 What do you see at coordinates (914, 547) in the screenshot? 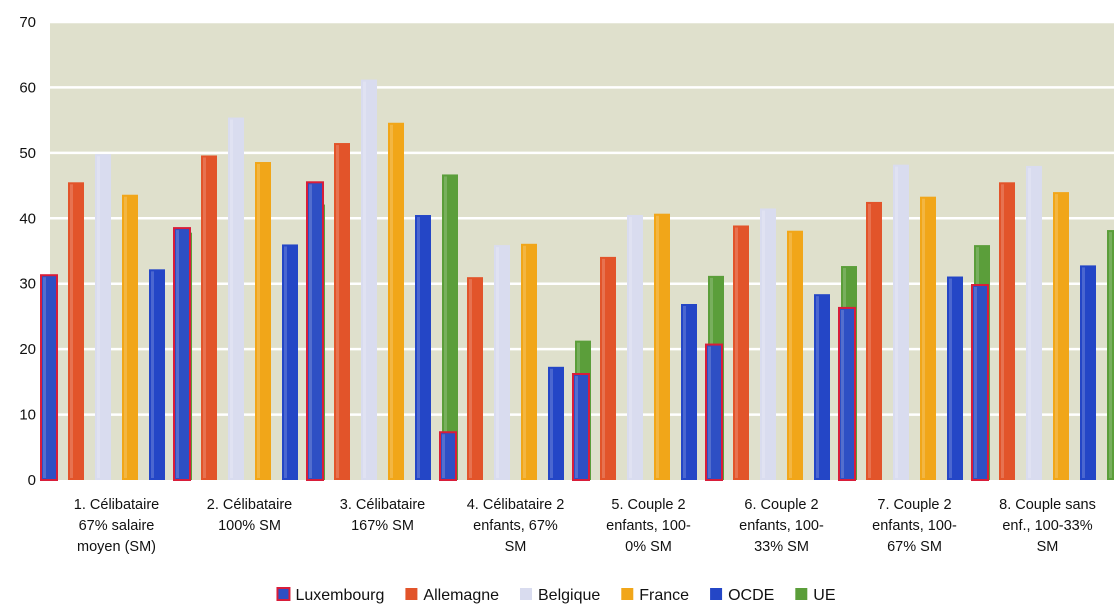
I see `x-category-label-line: 67% SM` at bounding box center [914, 547].